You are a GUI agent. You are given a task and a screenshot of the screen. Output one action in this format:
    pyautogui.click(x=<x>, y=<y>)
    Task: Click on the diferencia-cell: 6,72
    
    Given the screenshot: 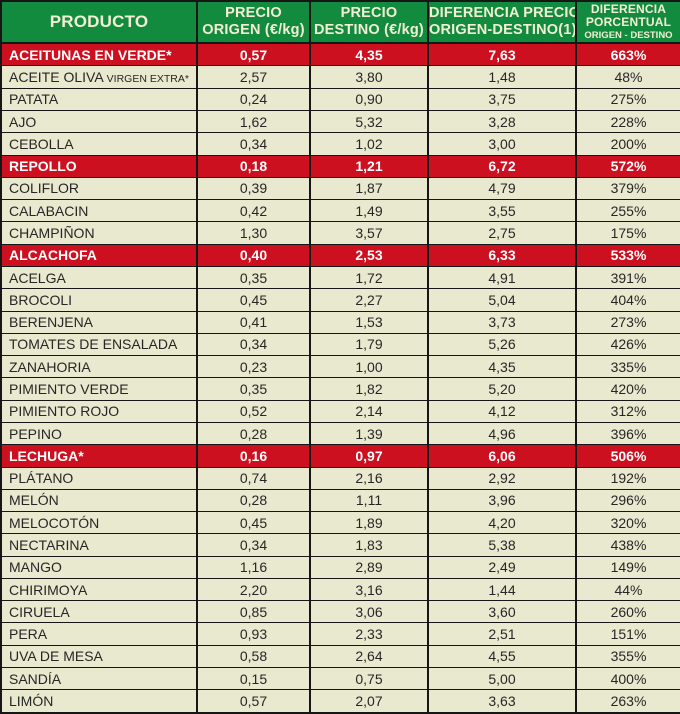 What is the action you would take?
    pyautogui.click(x=502, y=166)
    